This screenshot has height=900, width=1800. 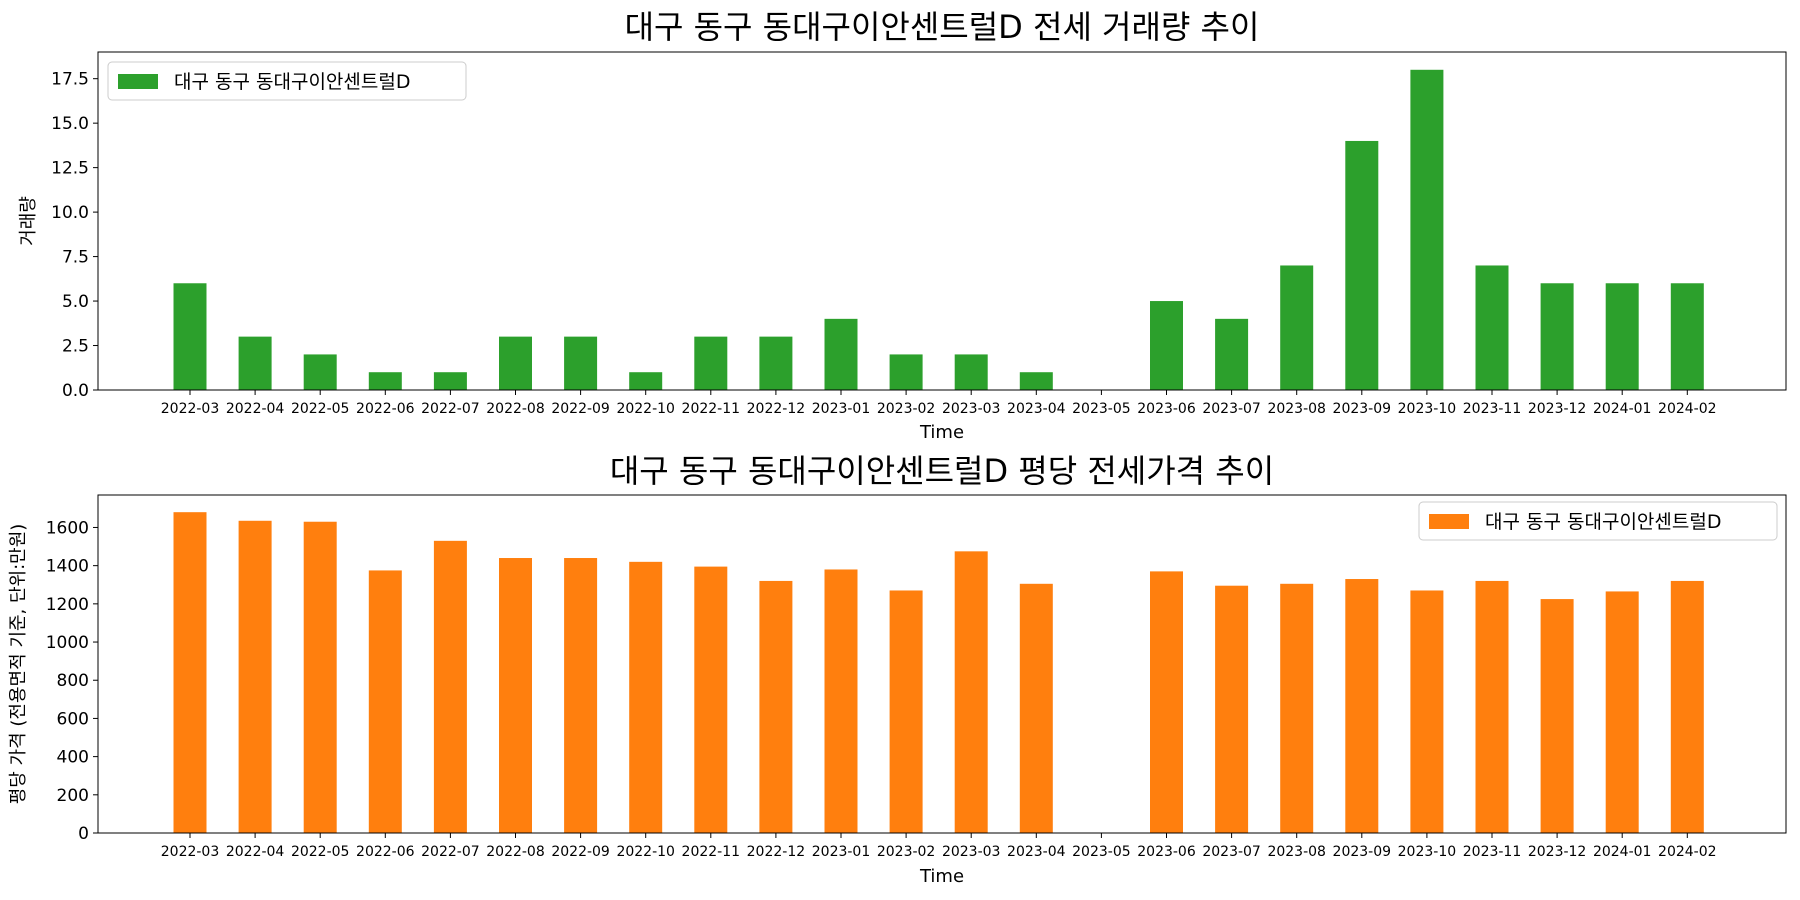 I want to click on y-tick-label: 1000, so click(x=67, y=643).